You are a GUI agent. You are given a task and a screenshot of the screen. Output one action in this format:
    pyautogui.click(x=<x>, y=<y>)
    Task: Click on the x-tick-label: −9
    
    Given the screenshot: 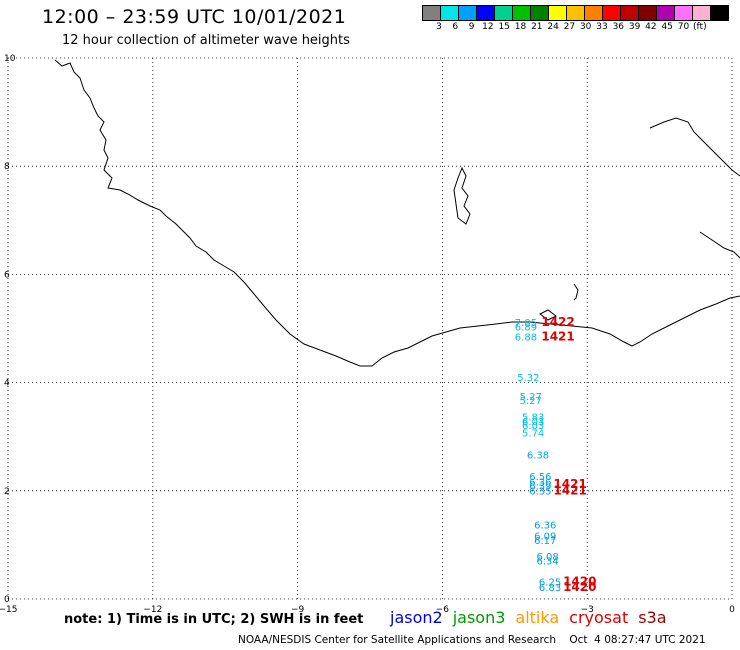 What is the action you would take?
    pyautogui.click(x=298, y=610)
    